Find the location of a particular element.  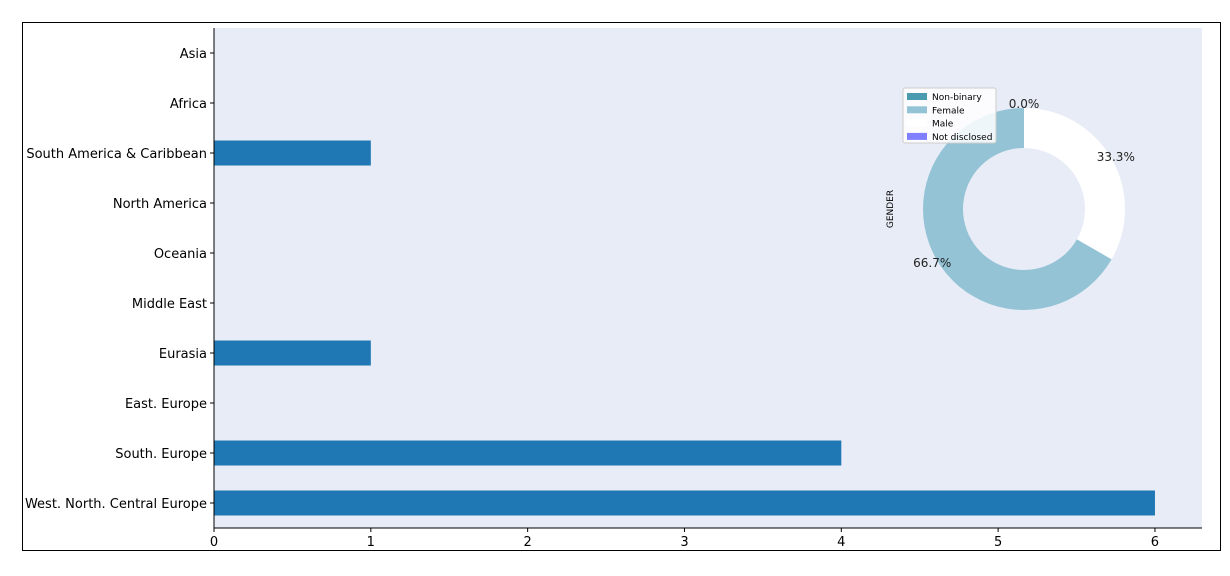

legend-box is located at coordinates (949, 115).